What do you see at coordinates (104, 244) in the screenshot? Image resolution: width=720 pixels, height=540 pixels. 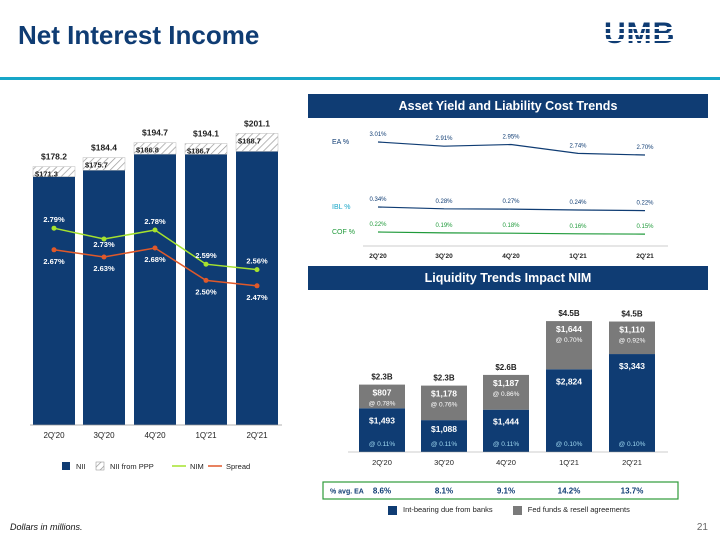 I see `nim-line-label: 2.73%` at bounding box center [104, 244].